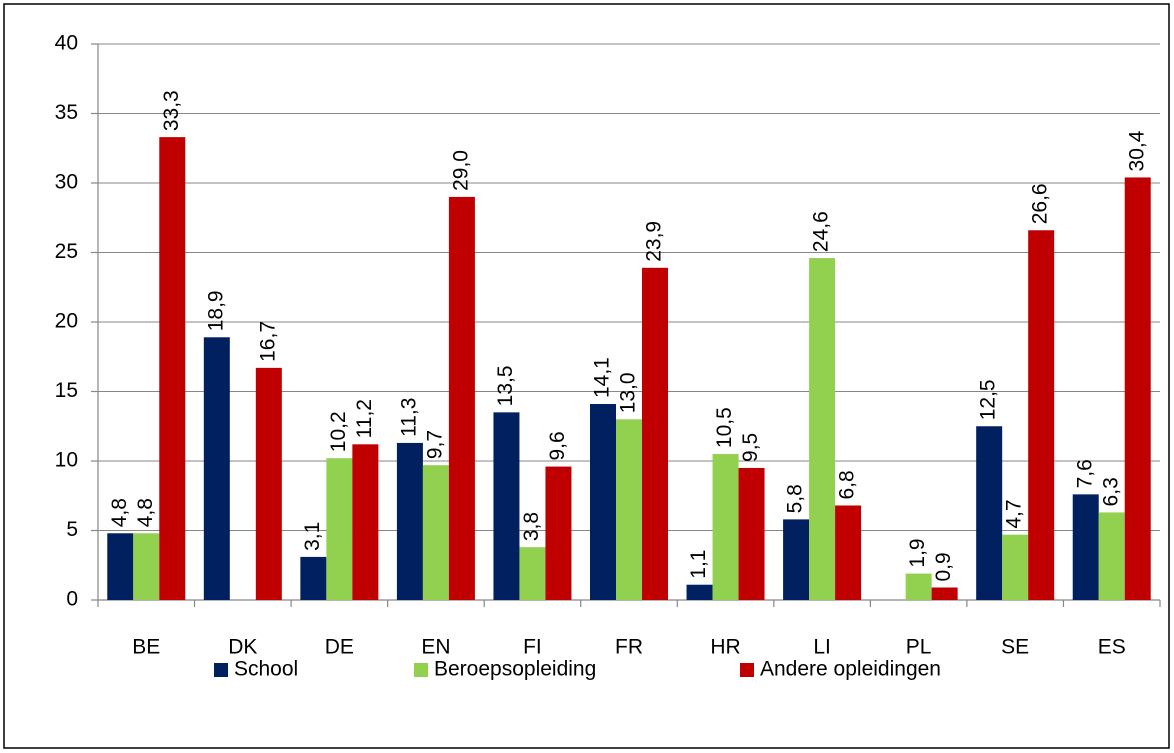  Describe the element at coordinates (919, 647) in the screenshot. I see `x-tick-label: PL` at that location.